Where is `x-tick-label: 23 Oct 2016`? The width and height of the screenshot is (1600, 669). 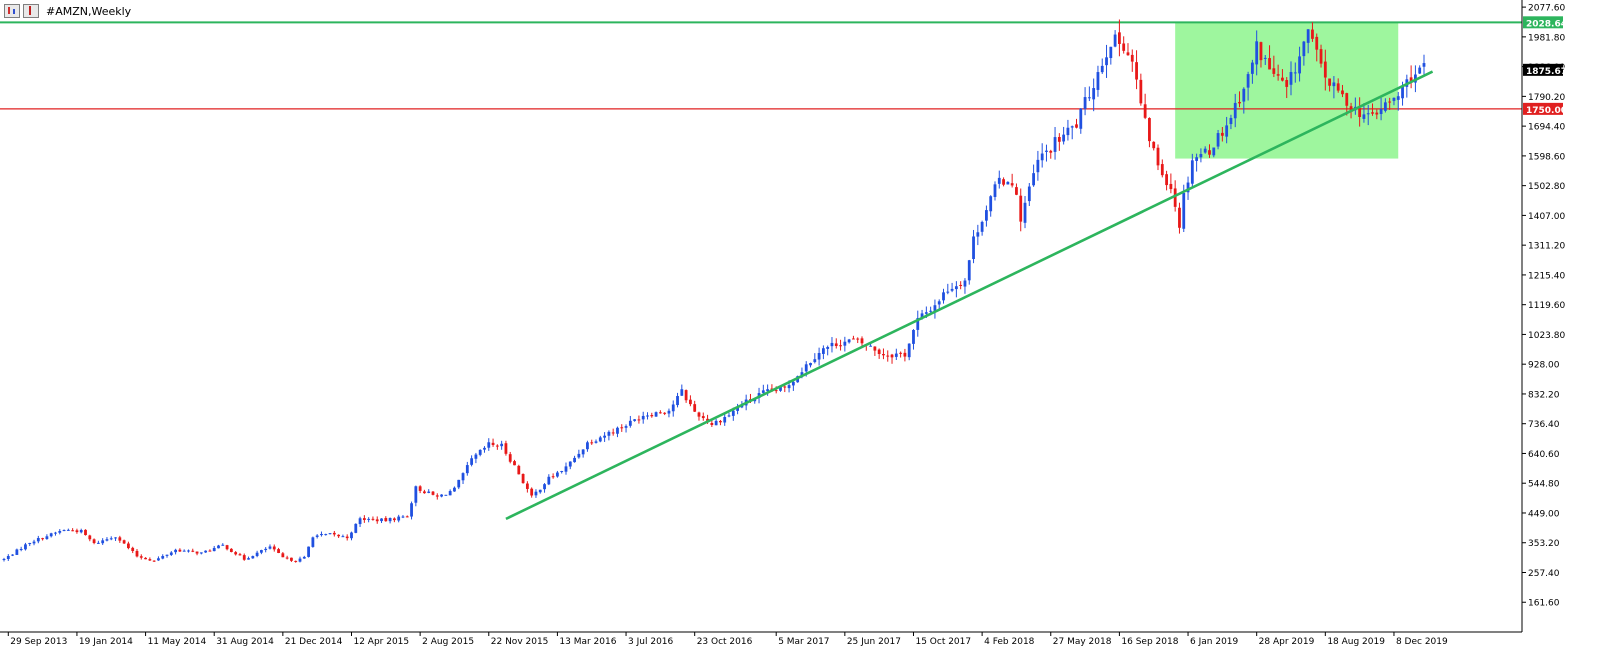 x-tick-label: 23 Oct 2016 is located at coordinates (725, 642).